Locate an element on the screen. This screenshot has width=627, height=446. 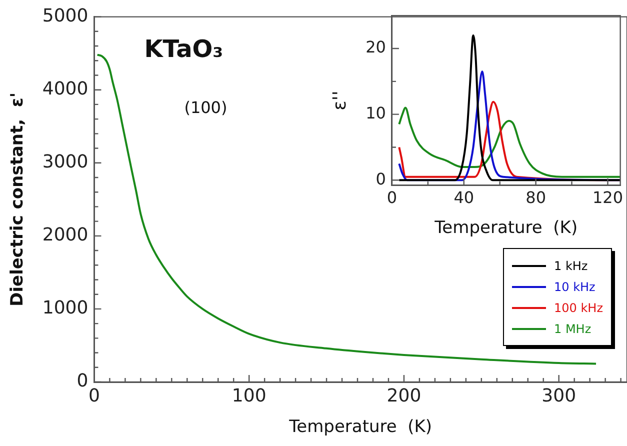
legend-label: 100 kHz is located at coordinates (578, 307).